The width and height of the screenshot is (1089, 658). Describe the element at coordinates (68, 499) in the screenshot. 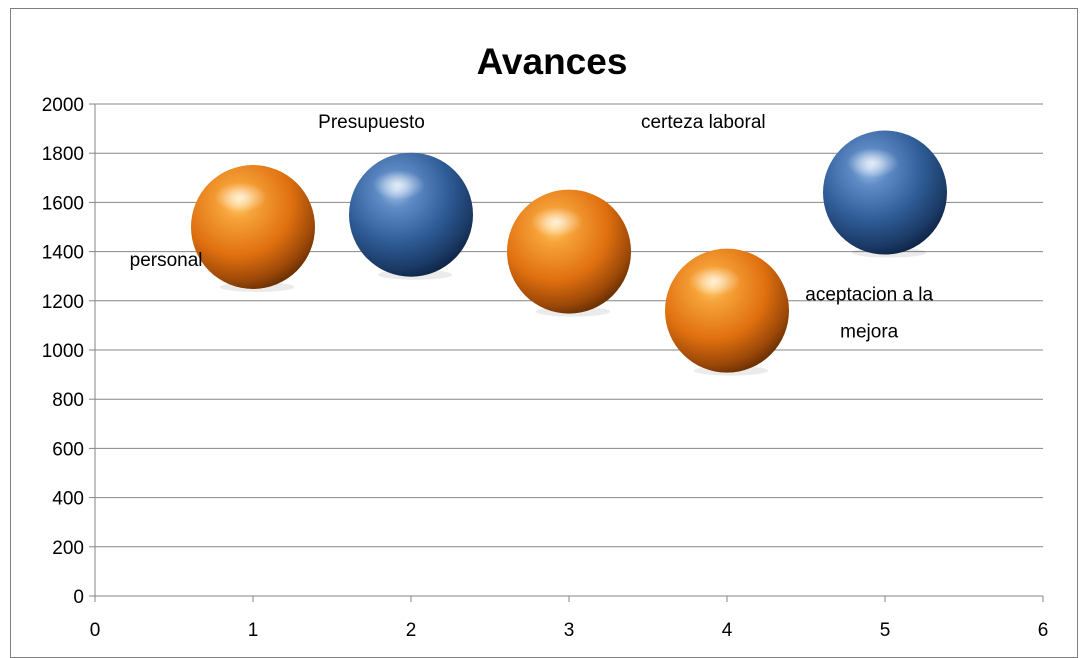

I see `y-tick-label: 400` at that location.